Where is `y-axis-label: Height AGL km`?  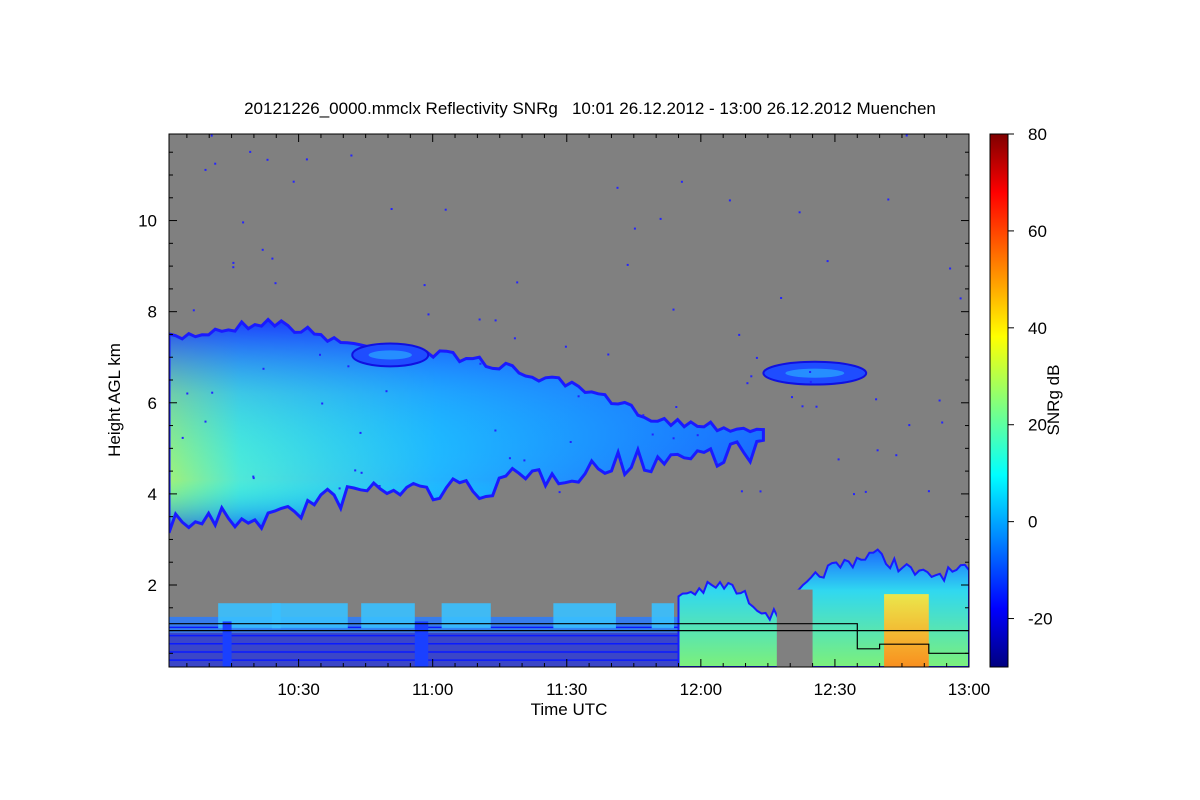 y-axis-label: Height AGL km is located at coordinates (114, 400).